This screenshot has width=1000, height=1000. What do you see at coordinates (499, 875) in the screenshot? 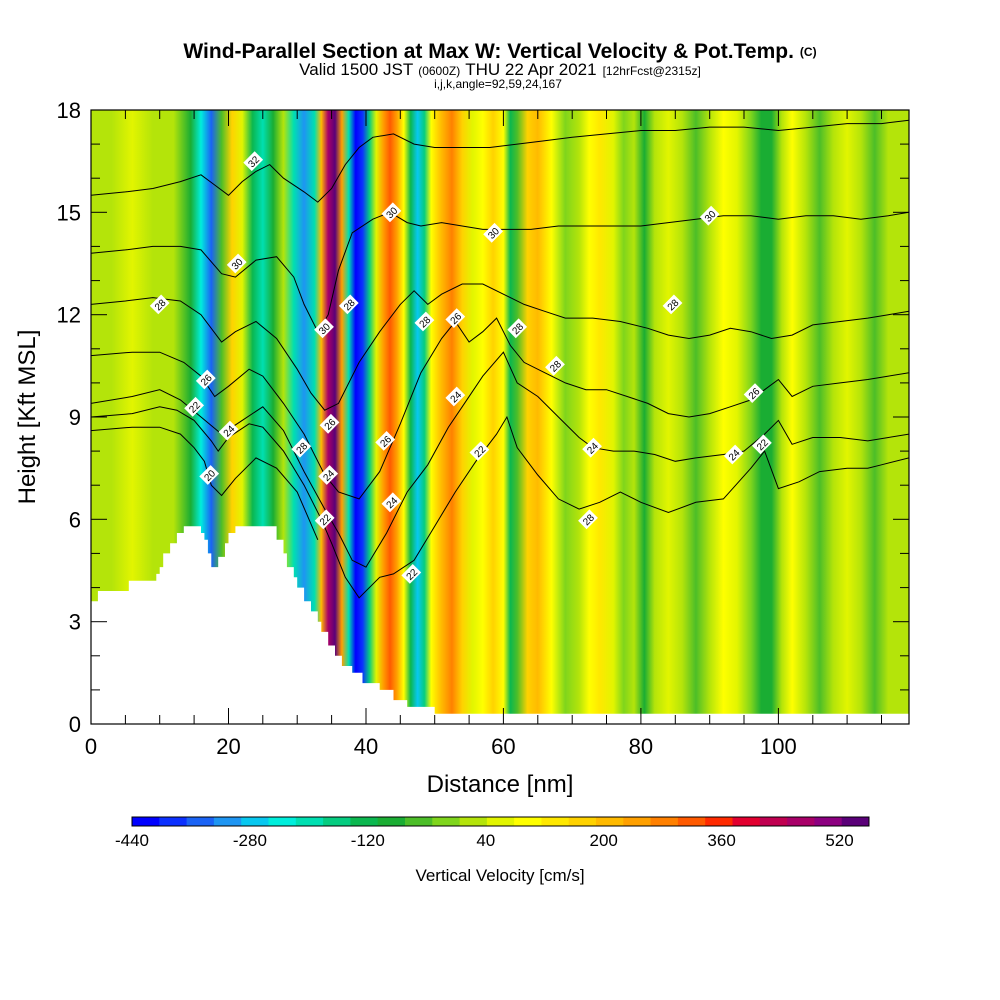
I see `colorbar-label: Vertical Velocity [cm/s]` at bounding box center [499, 875].